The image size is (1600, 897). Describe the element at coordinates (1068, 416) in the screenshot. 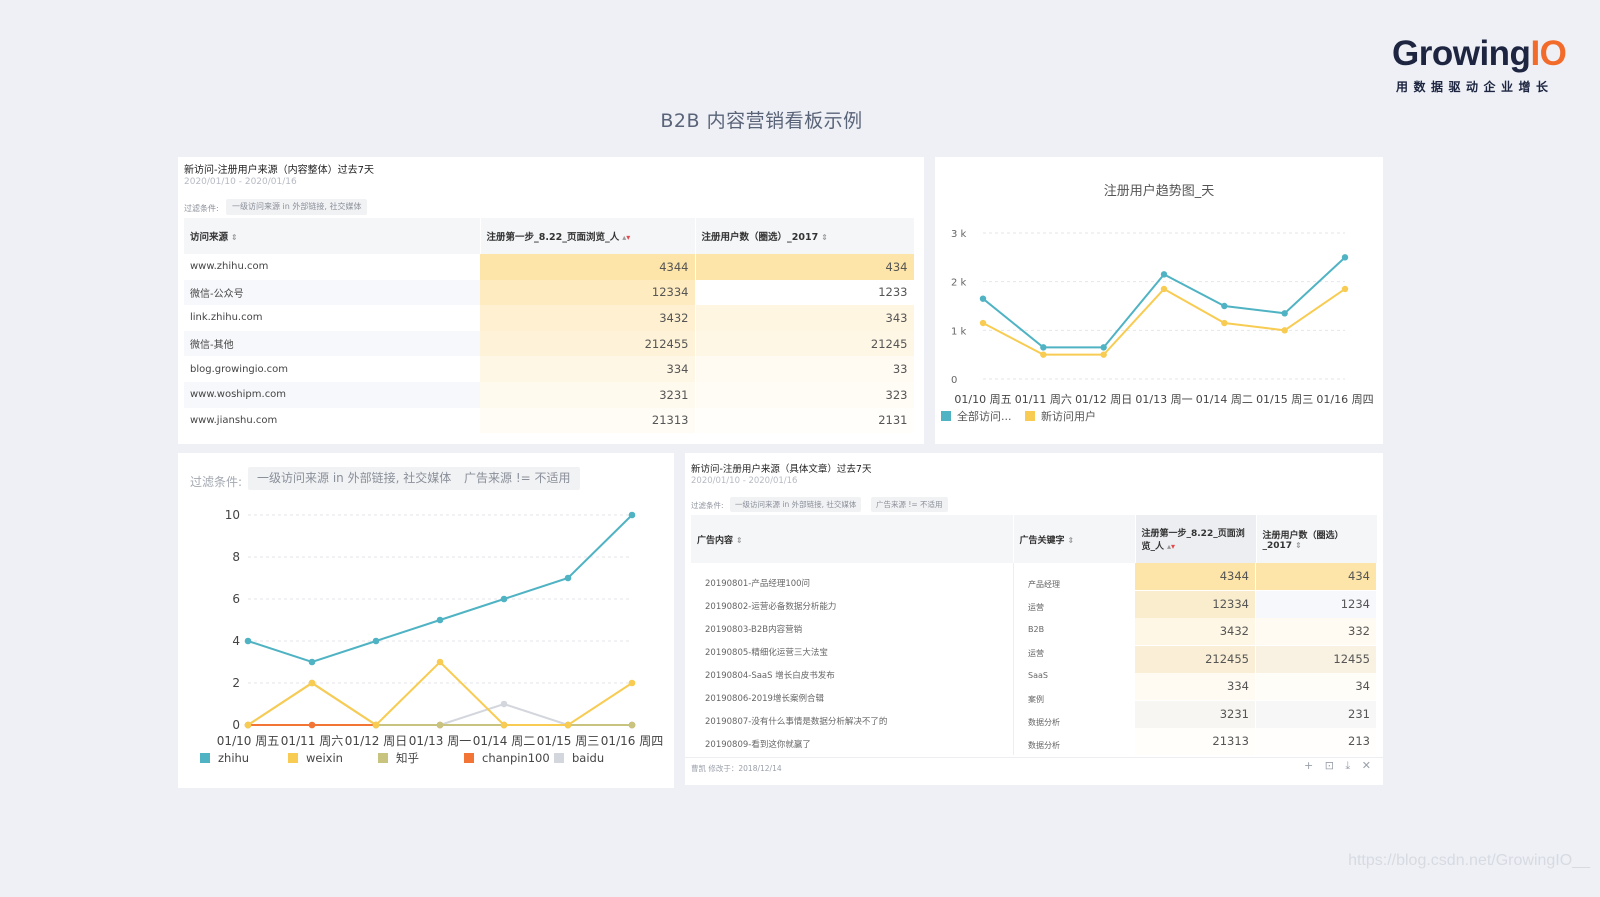

I see `legend-label: 新访问用户` at that location.